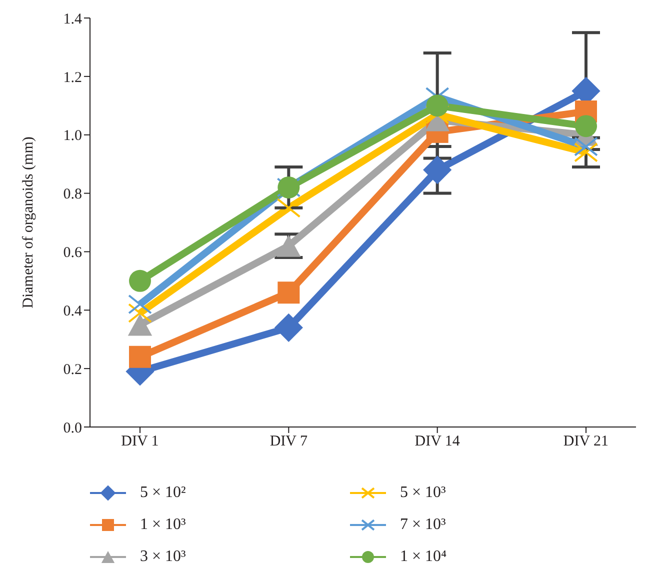 The width and height of the screenshot is (654, 580). I want to click on y-tick-label: 0.4, so click(72, 311).